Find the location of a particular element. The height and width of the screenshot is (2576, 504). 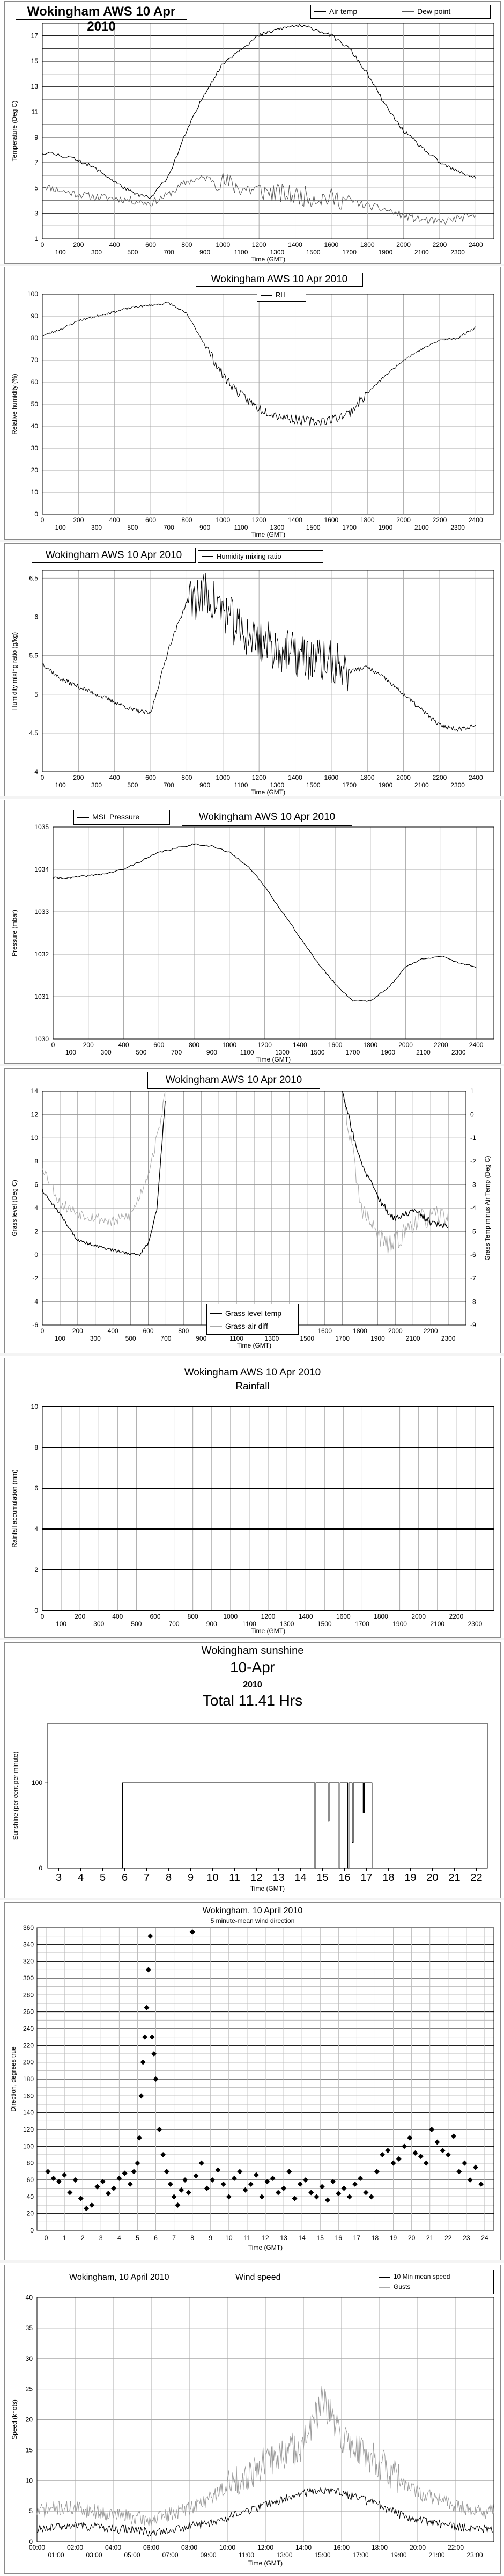

x-tick-label: 08:00 is located at coordinates (189, 2547).